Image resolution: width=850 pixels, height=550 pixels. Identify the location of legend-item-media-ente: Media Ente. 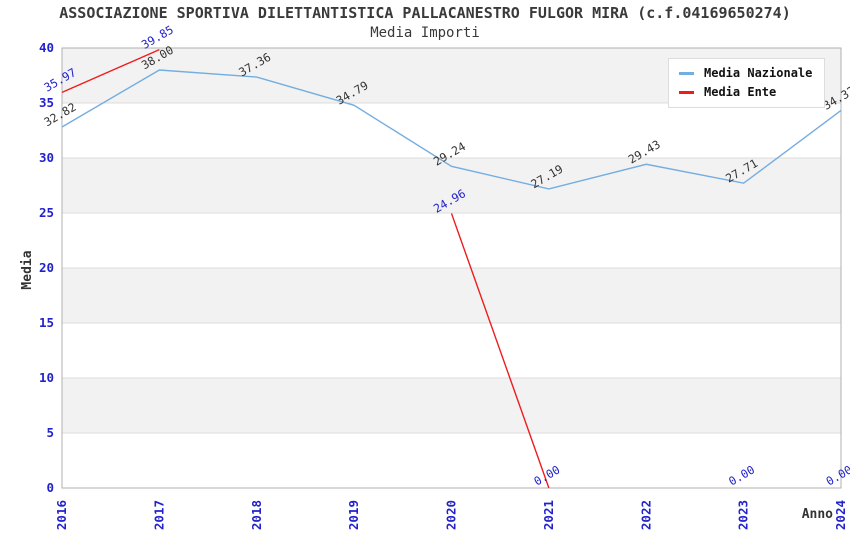
(745, 92).